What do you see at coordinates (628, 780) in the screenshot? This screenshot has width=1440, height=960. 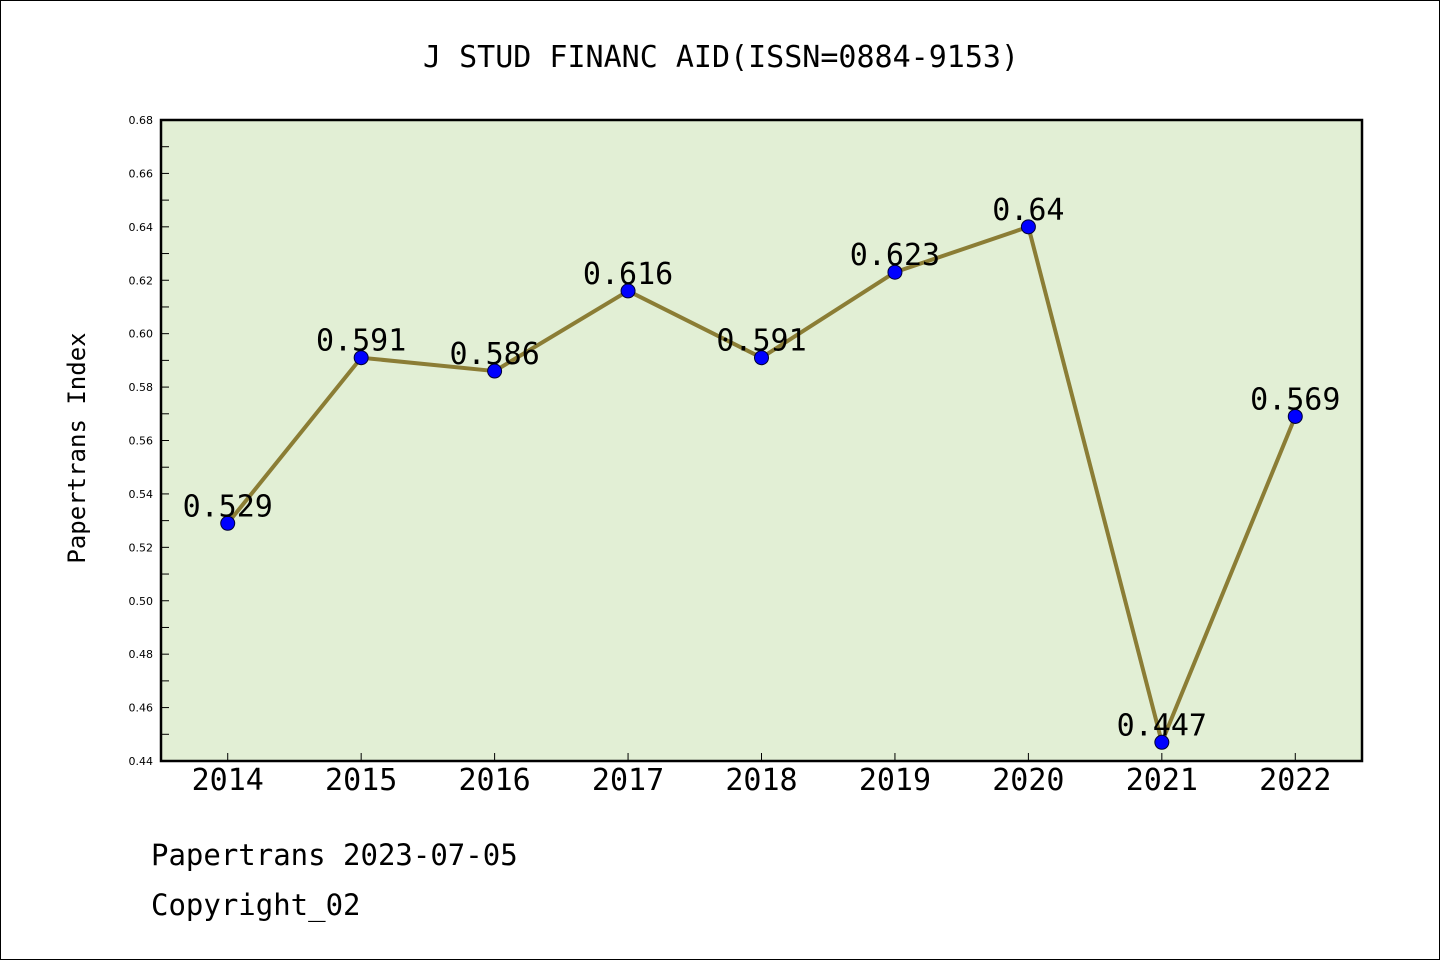 I see `x-tick-label: 2017` at bounding box center [628, 780].